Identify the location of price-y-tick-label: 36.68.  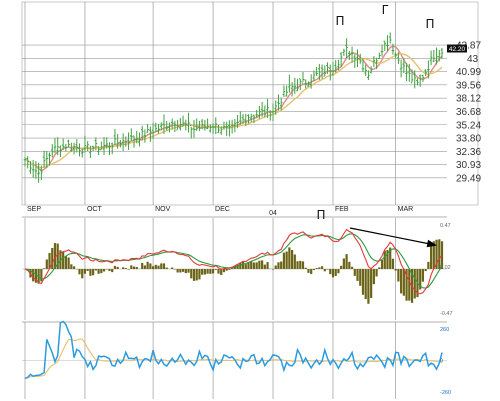
(468, 112).